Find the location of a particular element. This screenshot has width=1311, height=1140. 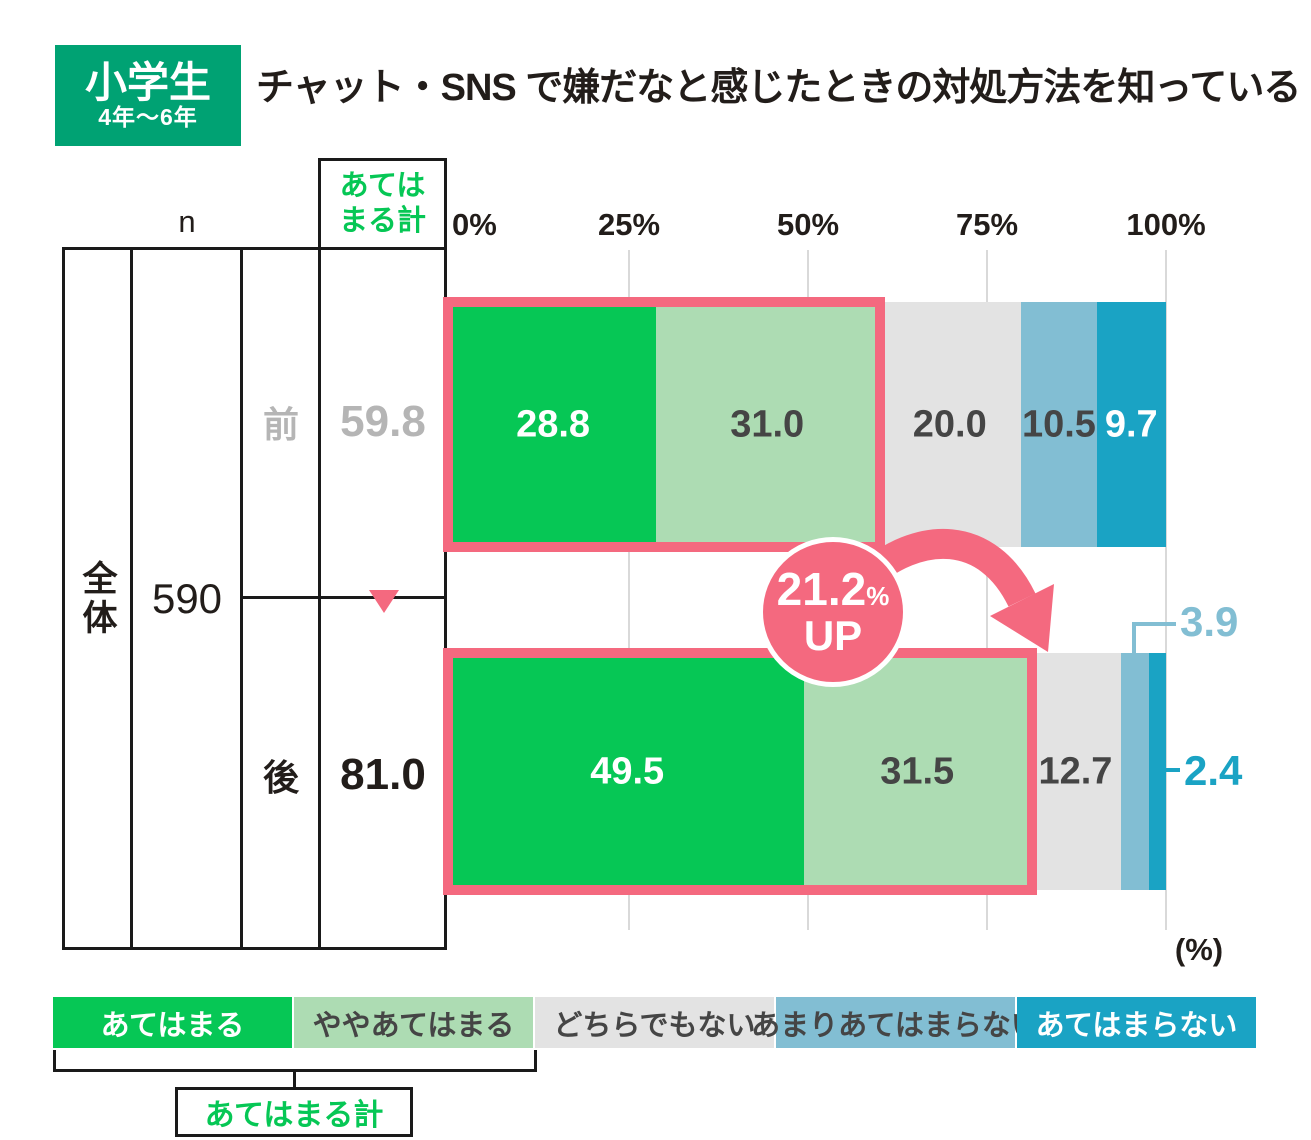

row-label-after: 後 is located at coordinates (281, 777).